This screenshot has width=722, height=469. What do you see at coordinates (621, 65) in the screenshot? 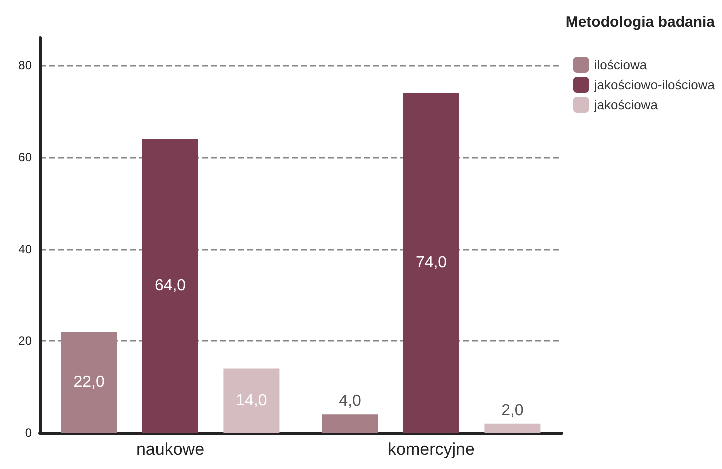
I see `legend-label: ilościowa` at bounding box center [621, 65].